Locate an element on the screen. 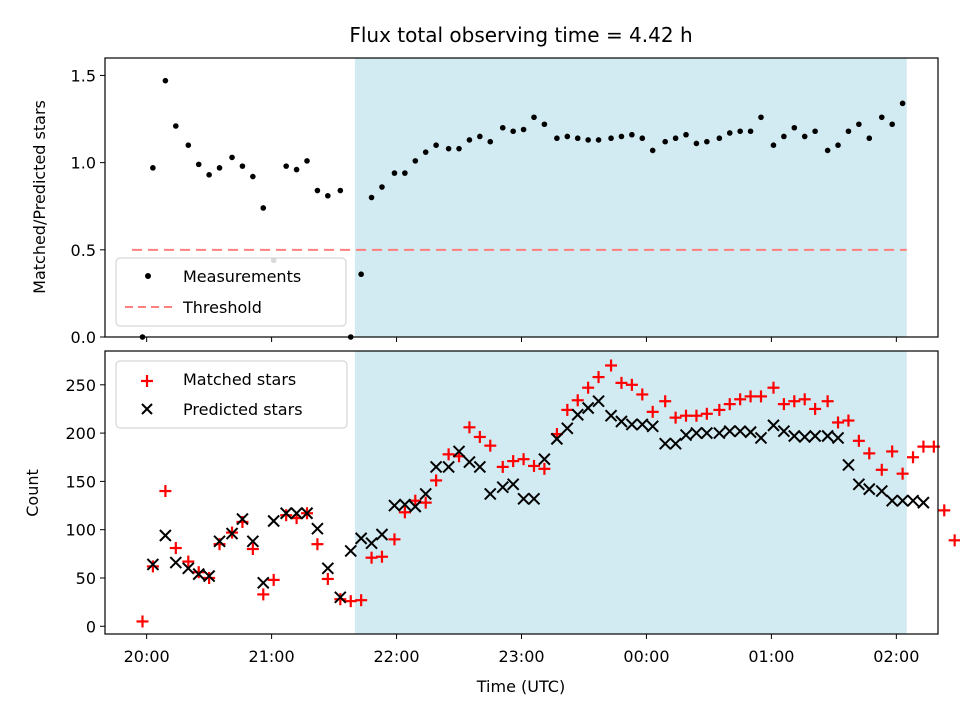  bottom-y-ticks: 0 50 100 150 200 250 is located at coordinates (85, 506).